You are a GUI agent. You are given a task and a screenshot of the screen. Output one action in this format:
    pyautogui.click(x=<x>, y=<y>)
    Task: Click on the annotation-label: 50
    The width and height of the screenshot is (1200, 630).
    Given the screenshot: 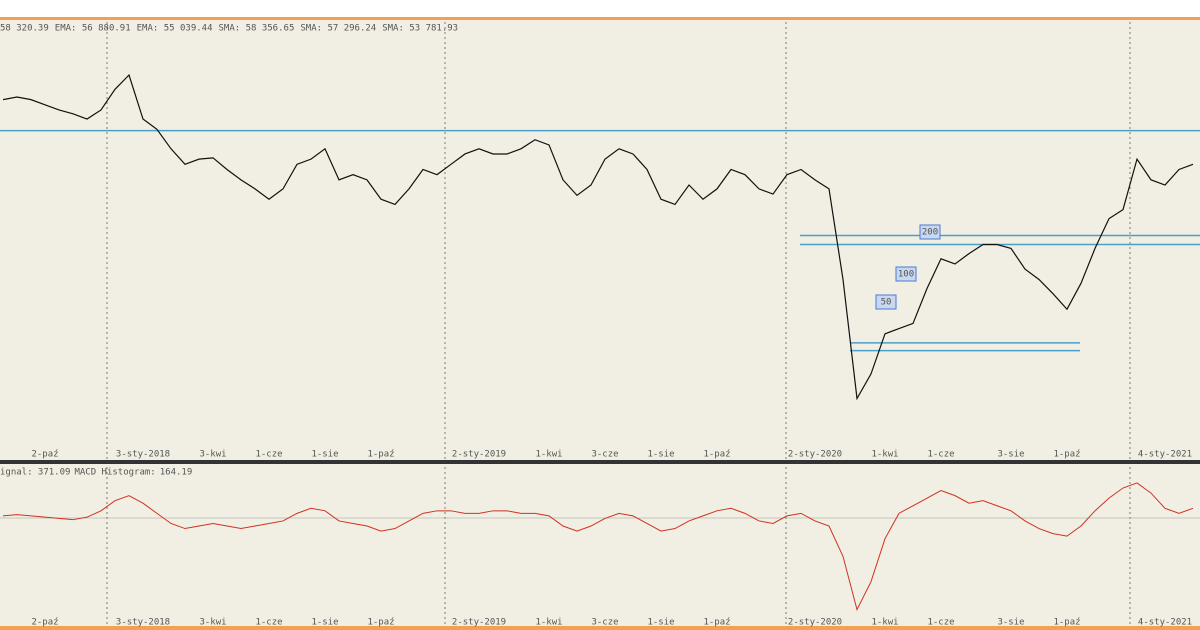 What is the action you would take?
    pyautogui.click(x=886, y=303)
    